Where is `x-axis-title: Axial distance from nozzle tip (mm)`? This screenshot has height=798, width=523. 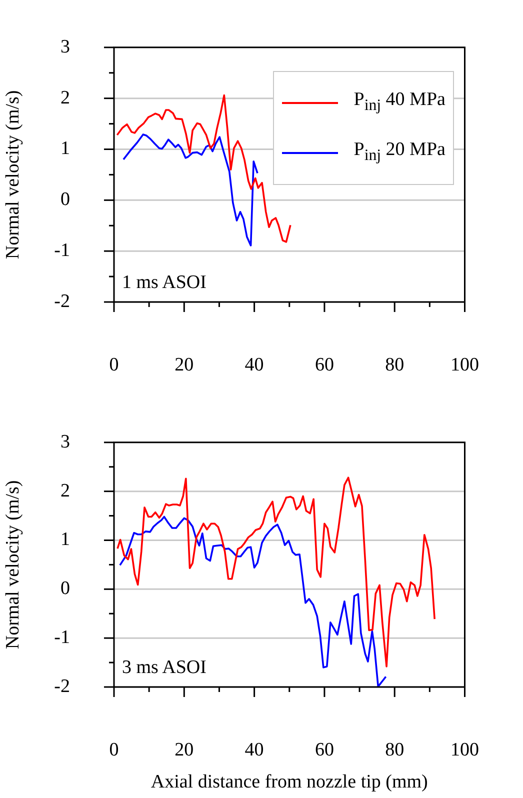 x-axis-title: Axial distance from nozzle tip (mm) is located at coordinates (289, 782).